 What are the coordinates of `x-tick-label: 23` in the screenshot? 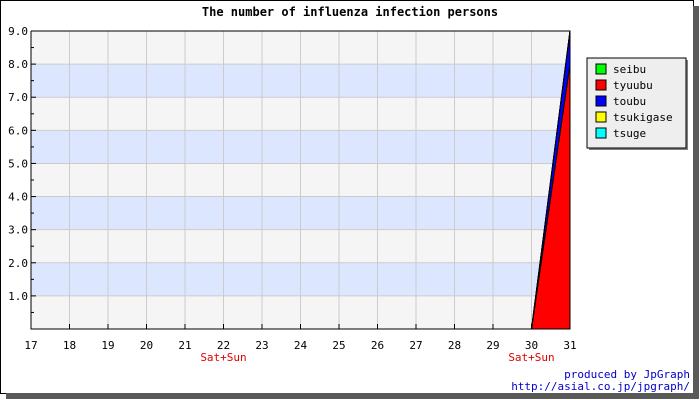 It's located at (261, 345).